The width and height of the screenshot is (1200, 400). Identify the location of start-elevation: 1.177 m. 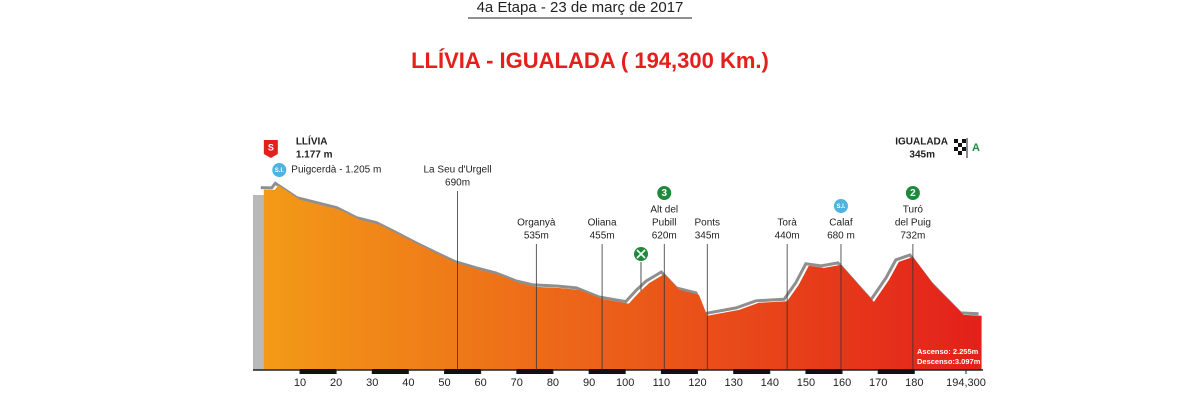
(314, 155).